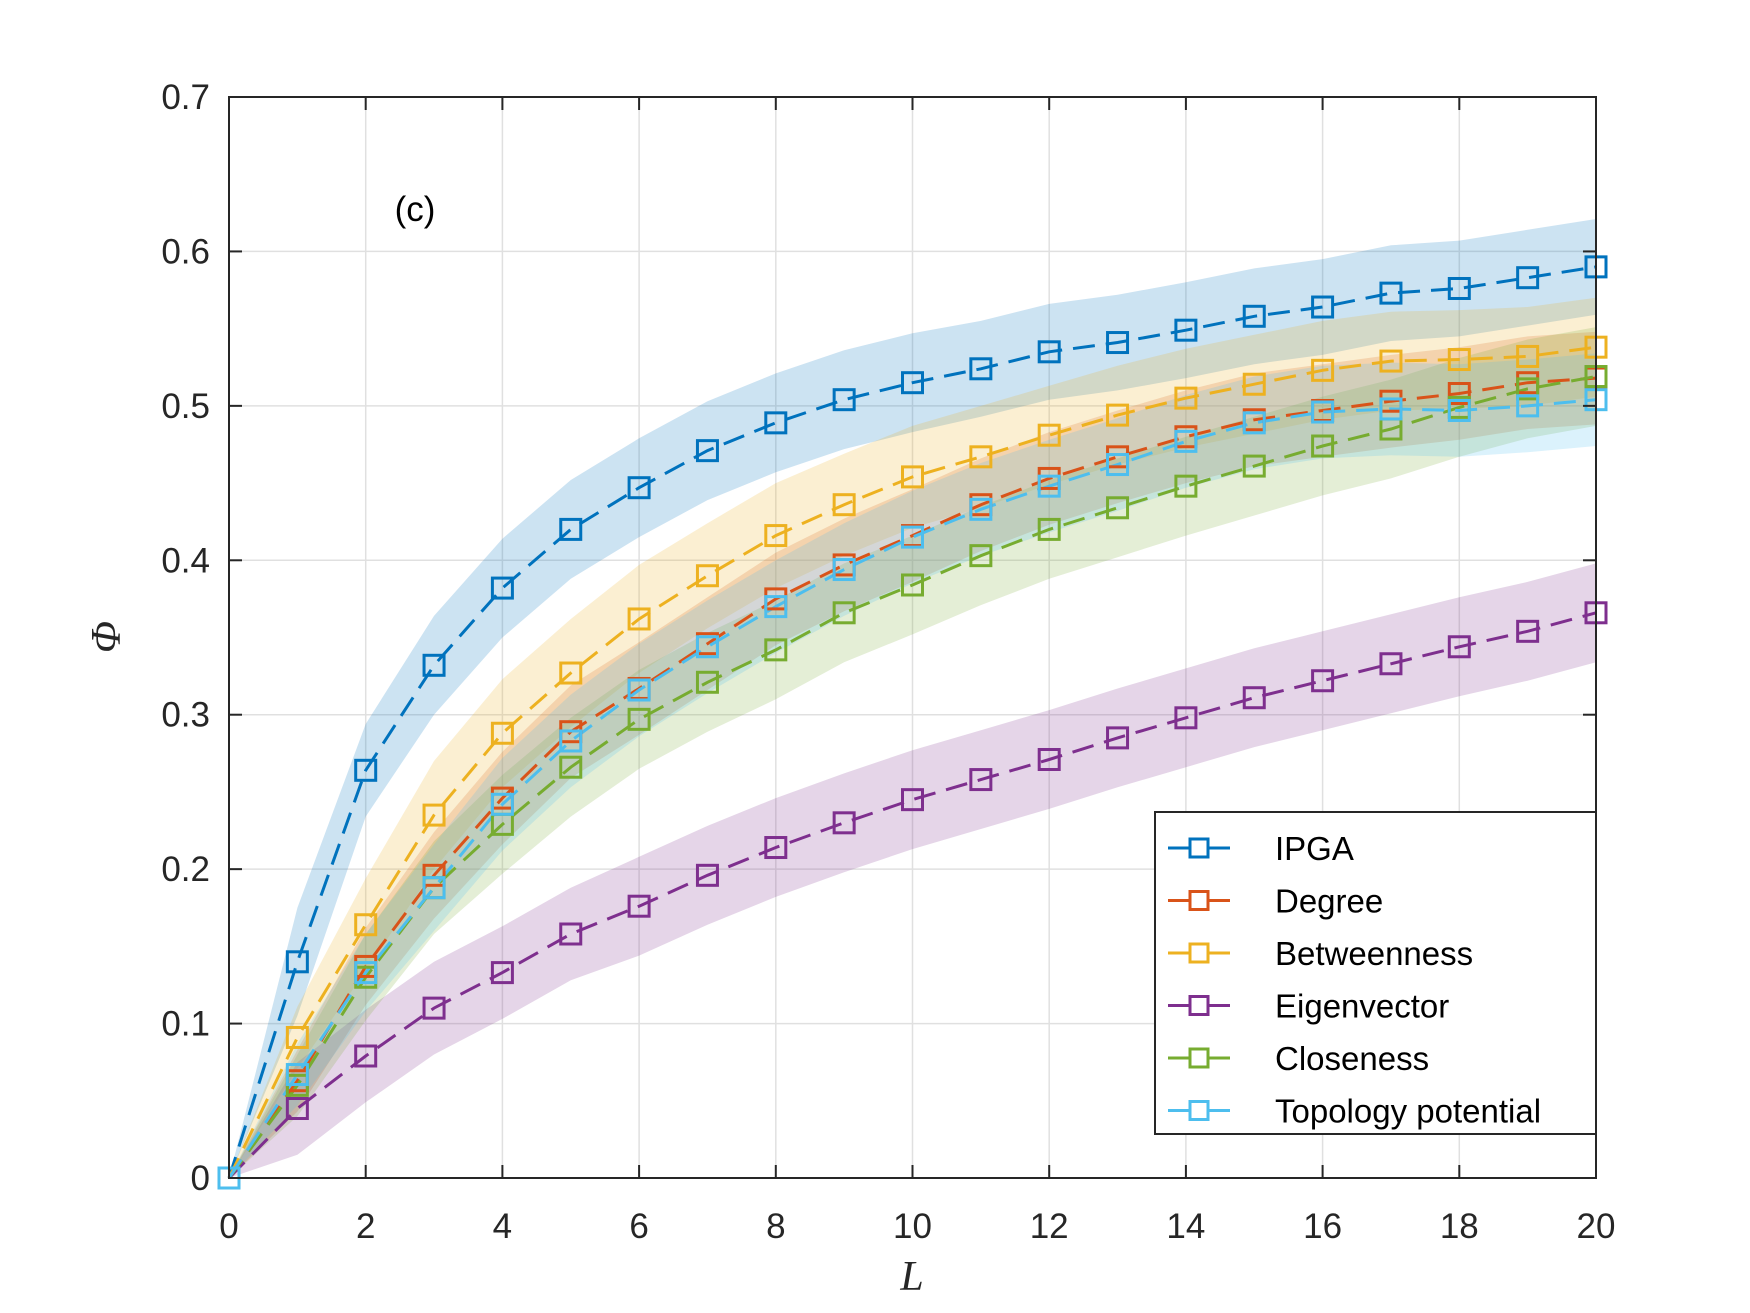  Describe the element at coordinates (107, 637) in the screenshot. I see `y-axis-label: Φ` at that location.